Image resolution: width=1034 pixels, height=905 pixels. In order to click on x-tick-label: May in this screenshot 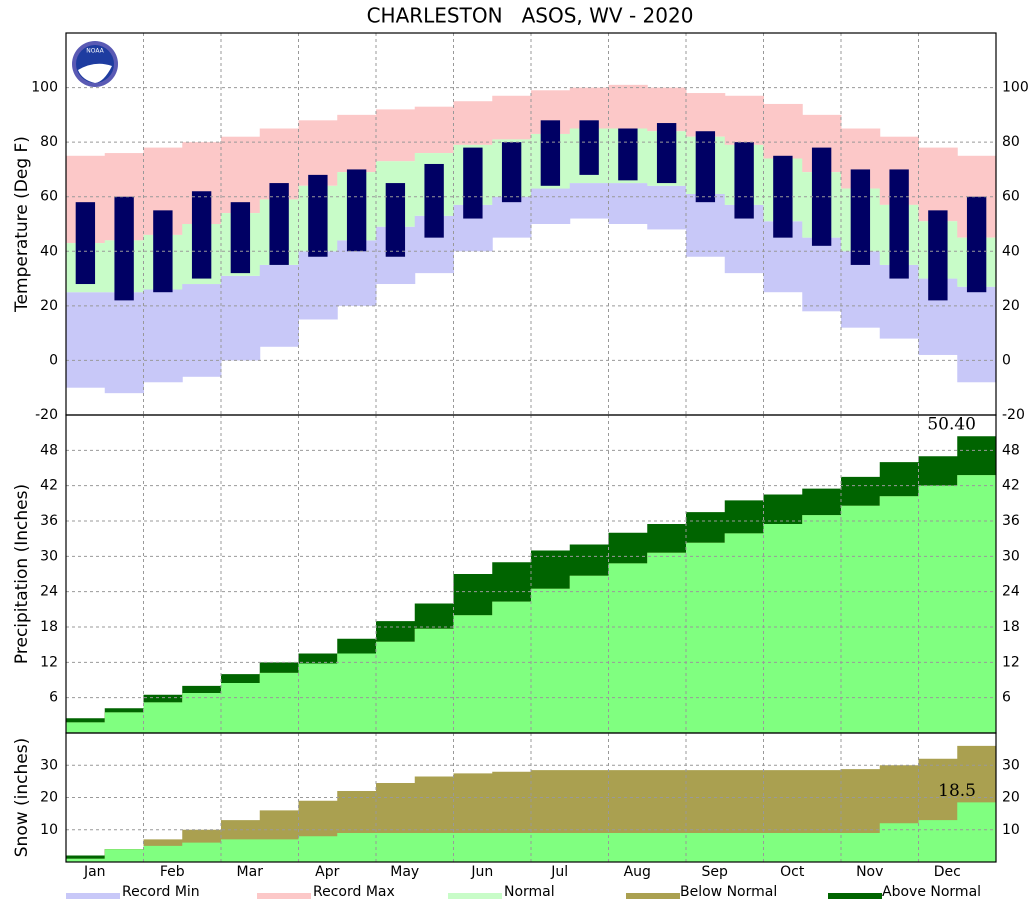, I will do `click(404, 872)`.